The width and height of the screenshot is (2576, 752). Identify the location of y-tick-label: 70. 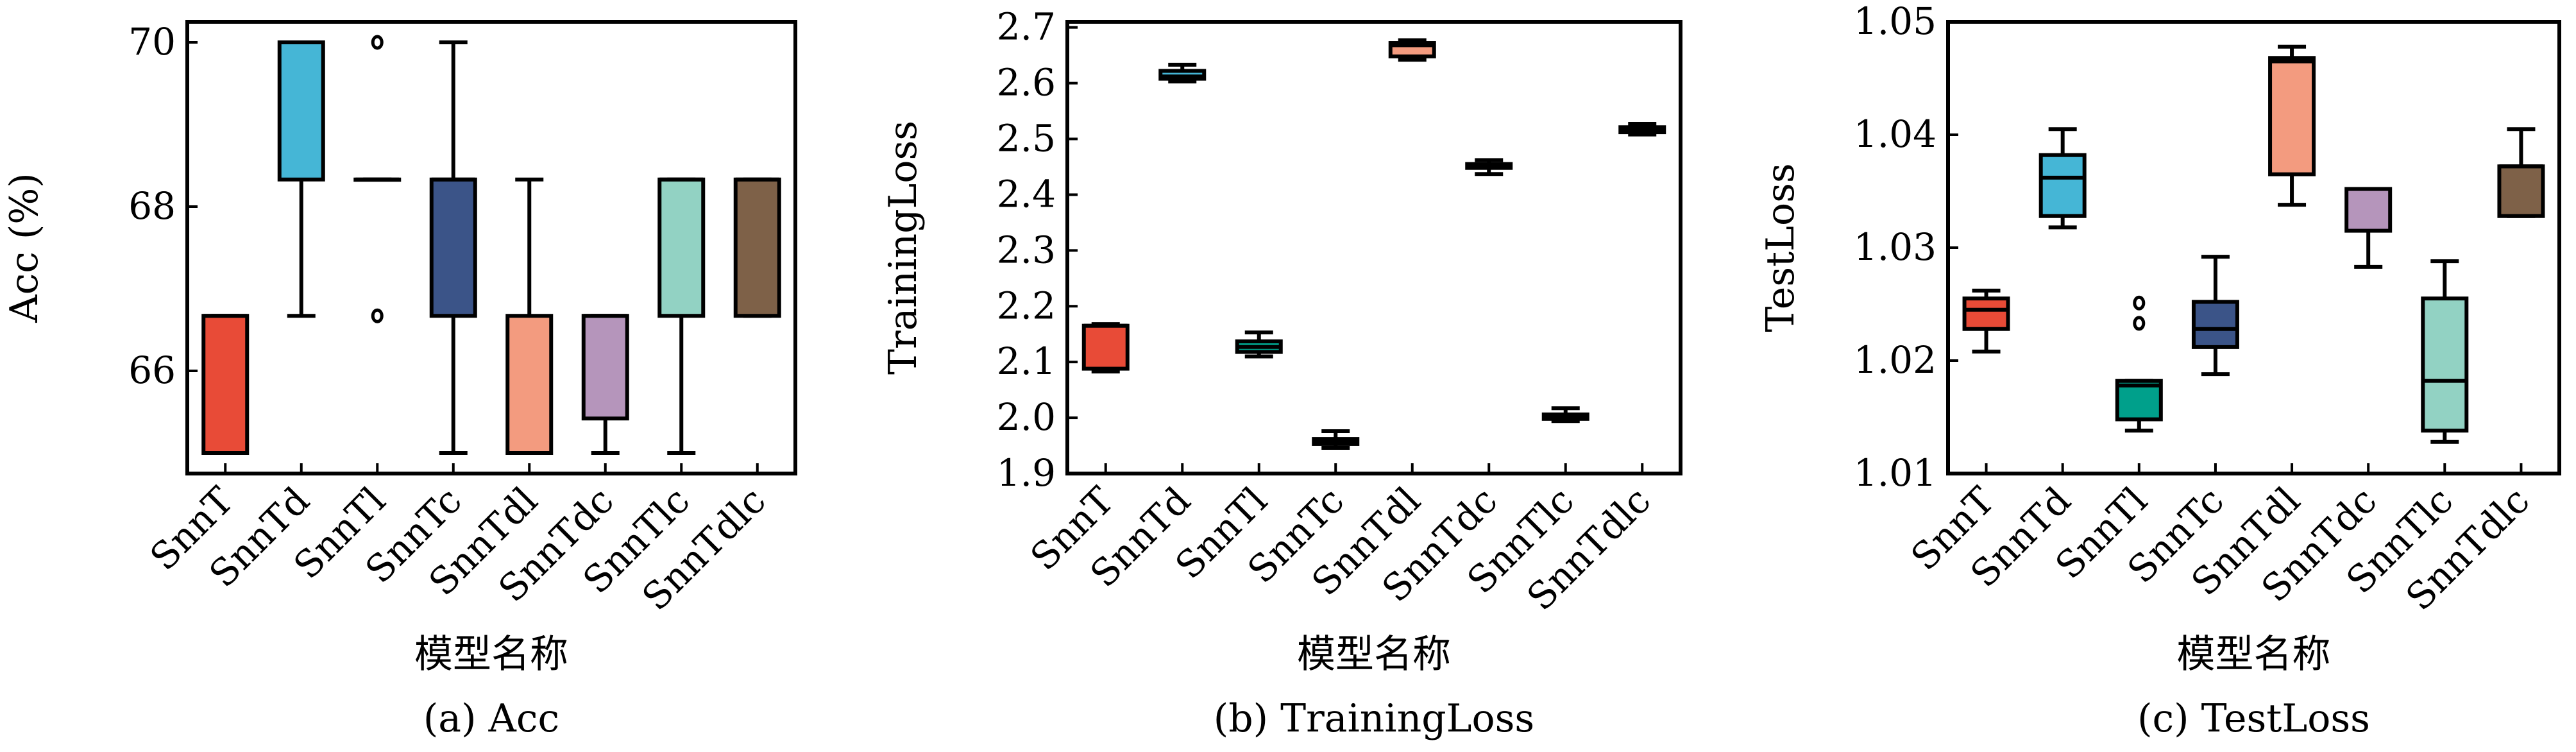
(152, 42).